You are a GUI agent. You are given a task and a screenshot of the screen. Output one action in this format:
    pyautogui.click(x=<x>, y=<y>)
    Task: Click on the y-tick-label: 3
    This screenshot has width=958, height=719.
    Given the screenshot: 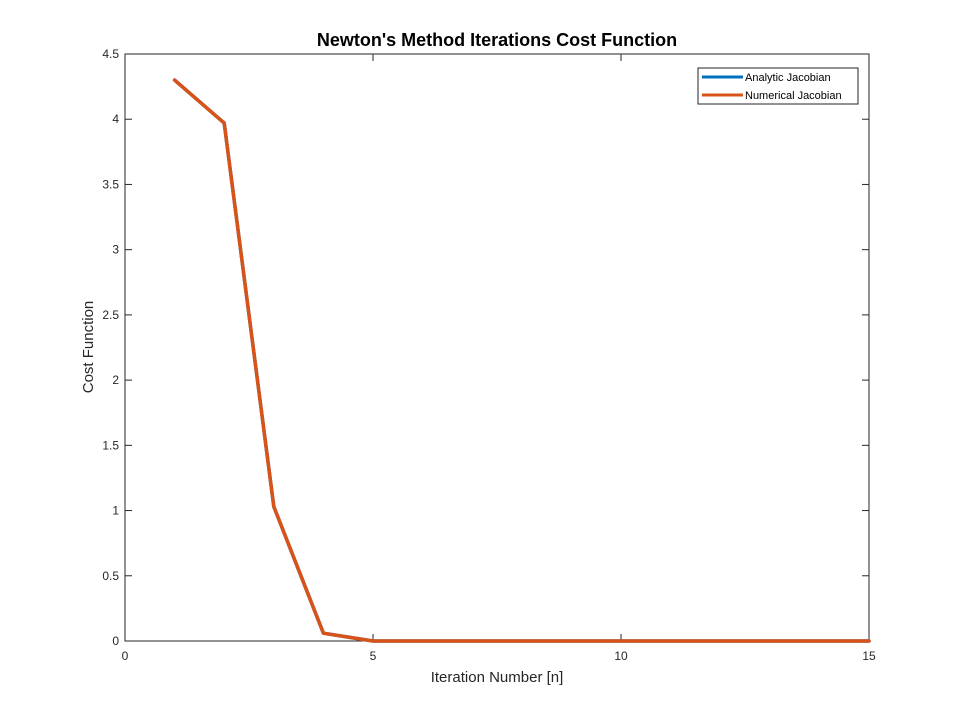 What is the action you would take?
    pyautogui.click(x=115, y=250)
    